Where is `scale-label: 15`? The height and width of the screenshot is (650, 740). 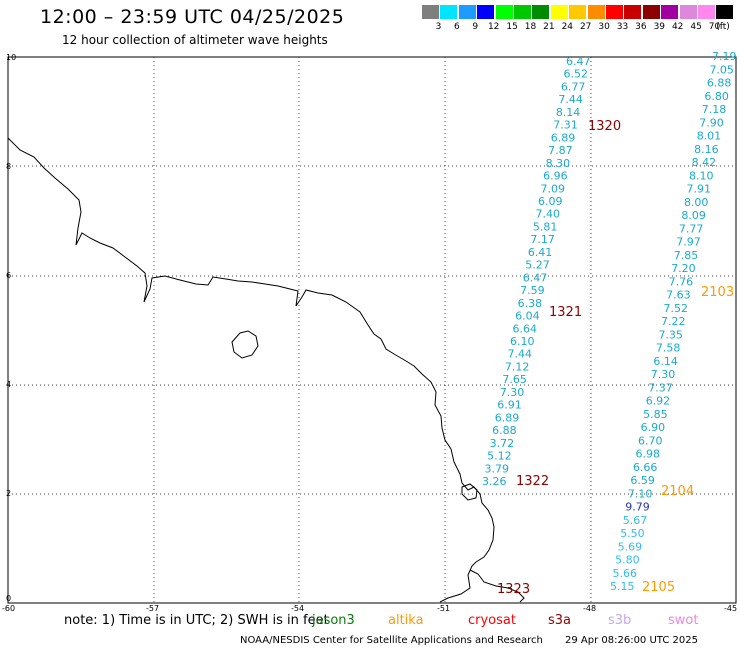
scale-label: 15 is located at coordinates (512, 27).